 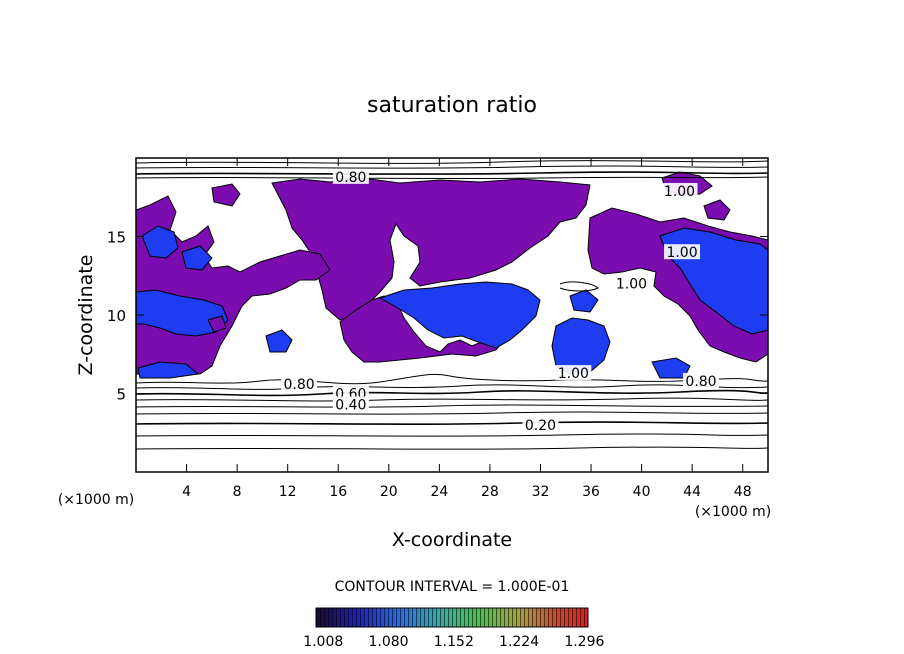 What do you see at coordinates (116, 316) in the screenshot?
I see `y-tick-label: 10` at bounding box center [116, 316].